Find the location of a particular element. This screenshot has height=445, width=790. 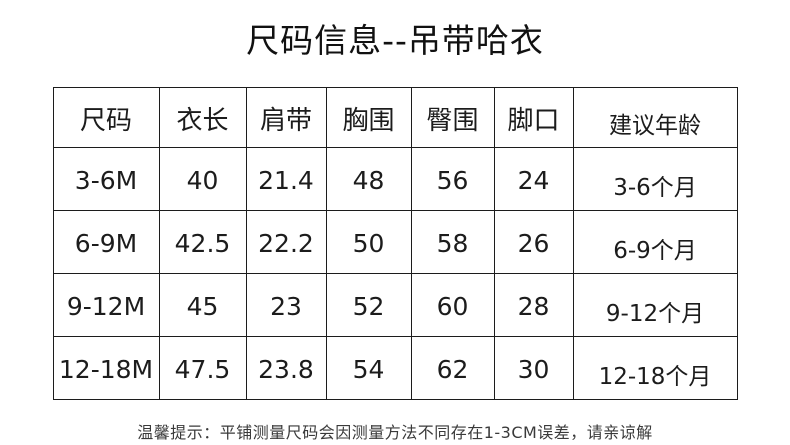

header-cell-hip: 臀围 is located at coordinates (452, 117).